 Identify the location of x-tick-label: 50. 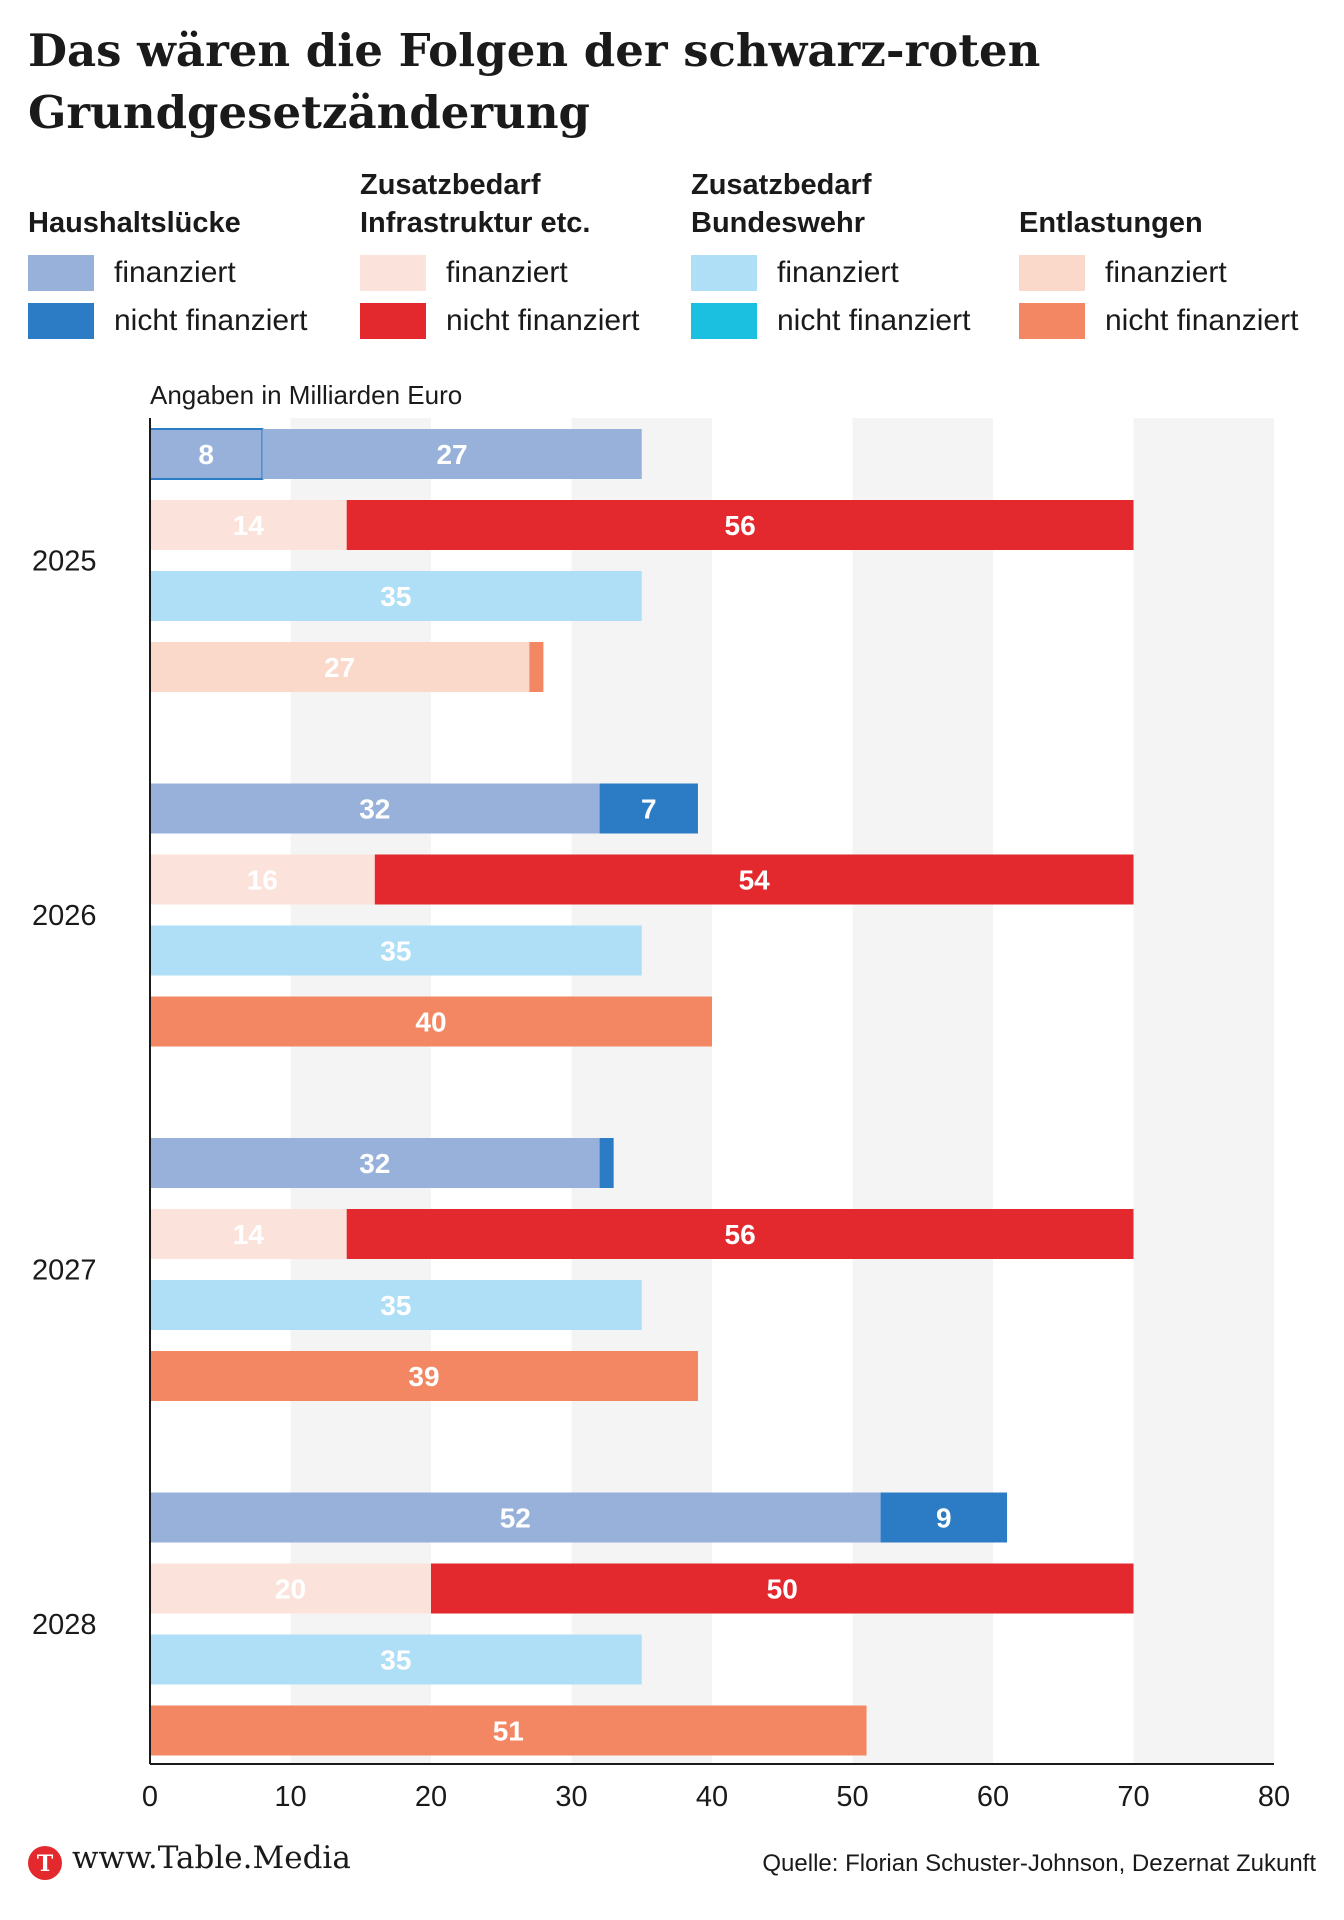
(852, 1797).